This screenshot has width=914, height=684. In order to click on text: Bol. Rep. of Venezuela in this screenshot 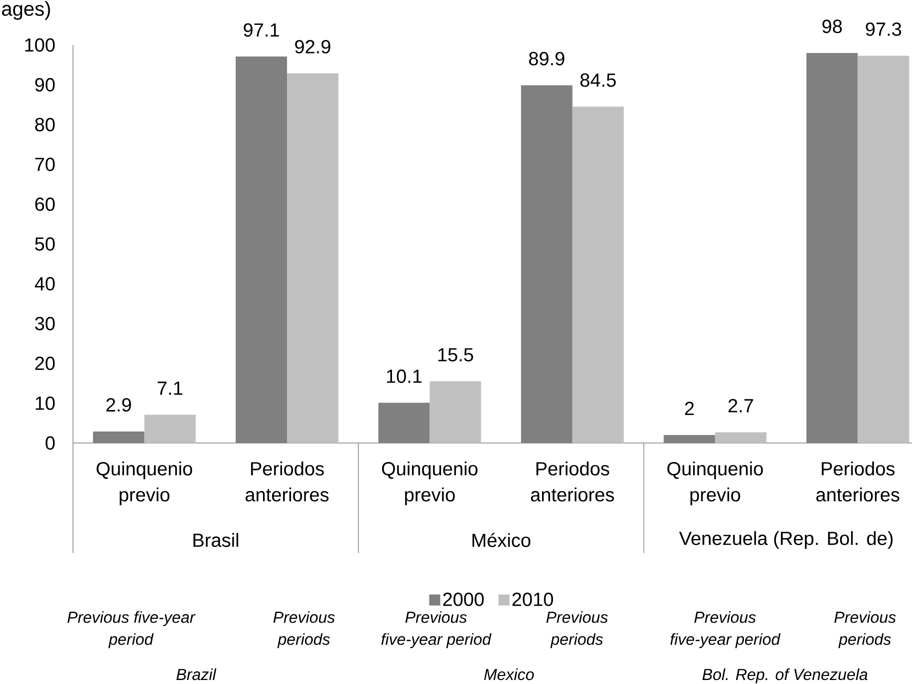, I will do `click(785, 676)`.